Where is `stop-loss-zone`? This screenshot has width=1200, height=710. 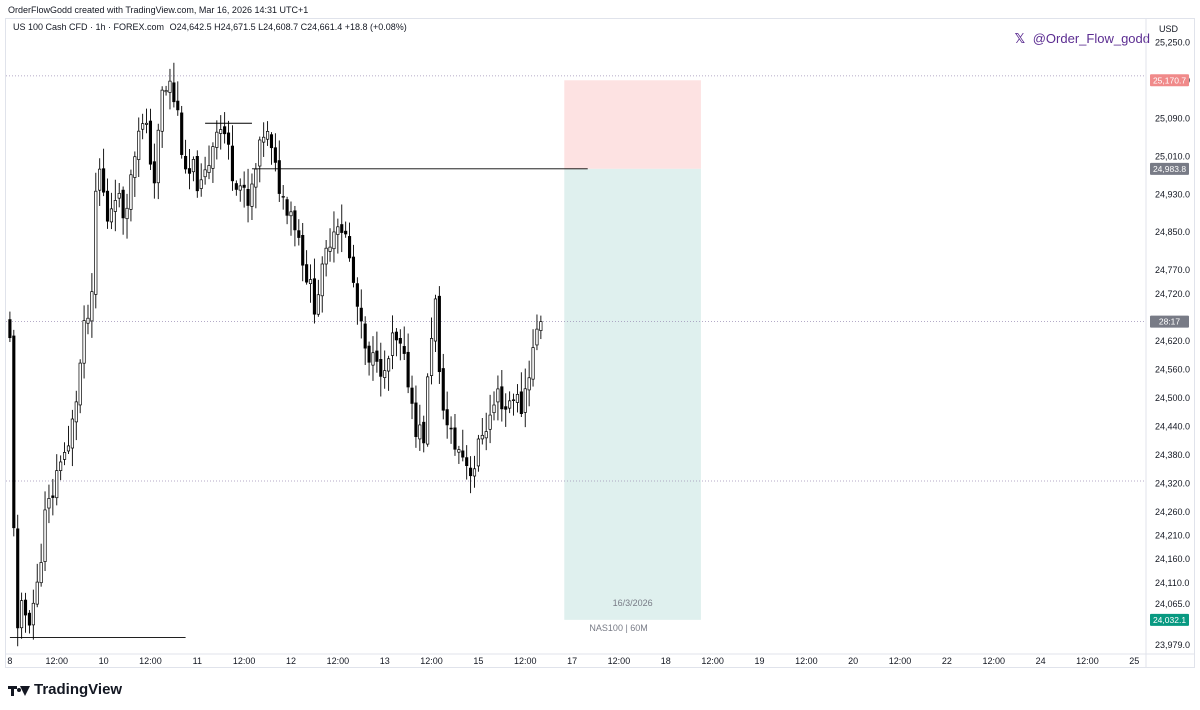 stop-loss-zone is located at coordinates (632, 124).